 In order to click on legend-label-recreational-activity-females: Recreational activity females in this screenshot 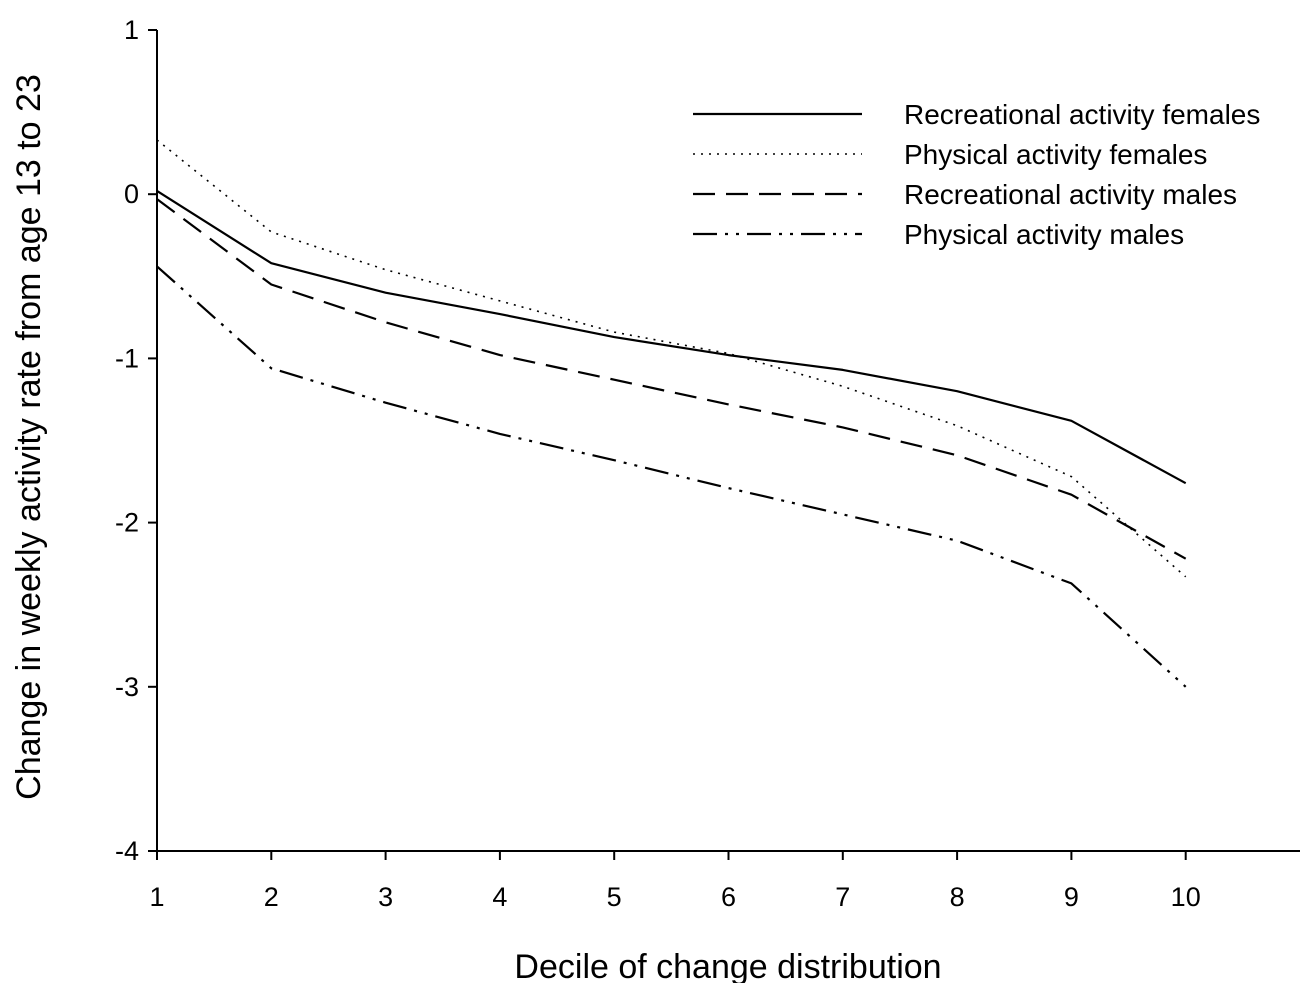, I will do `click(1082, 114)`.